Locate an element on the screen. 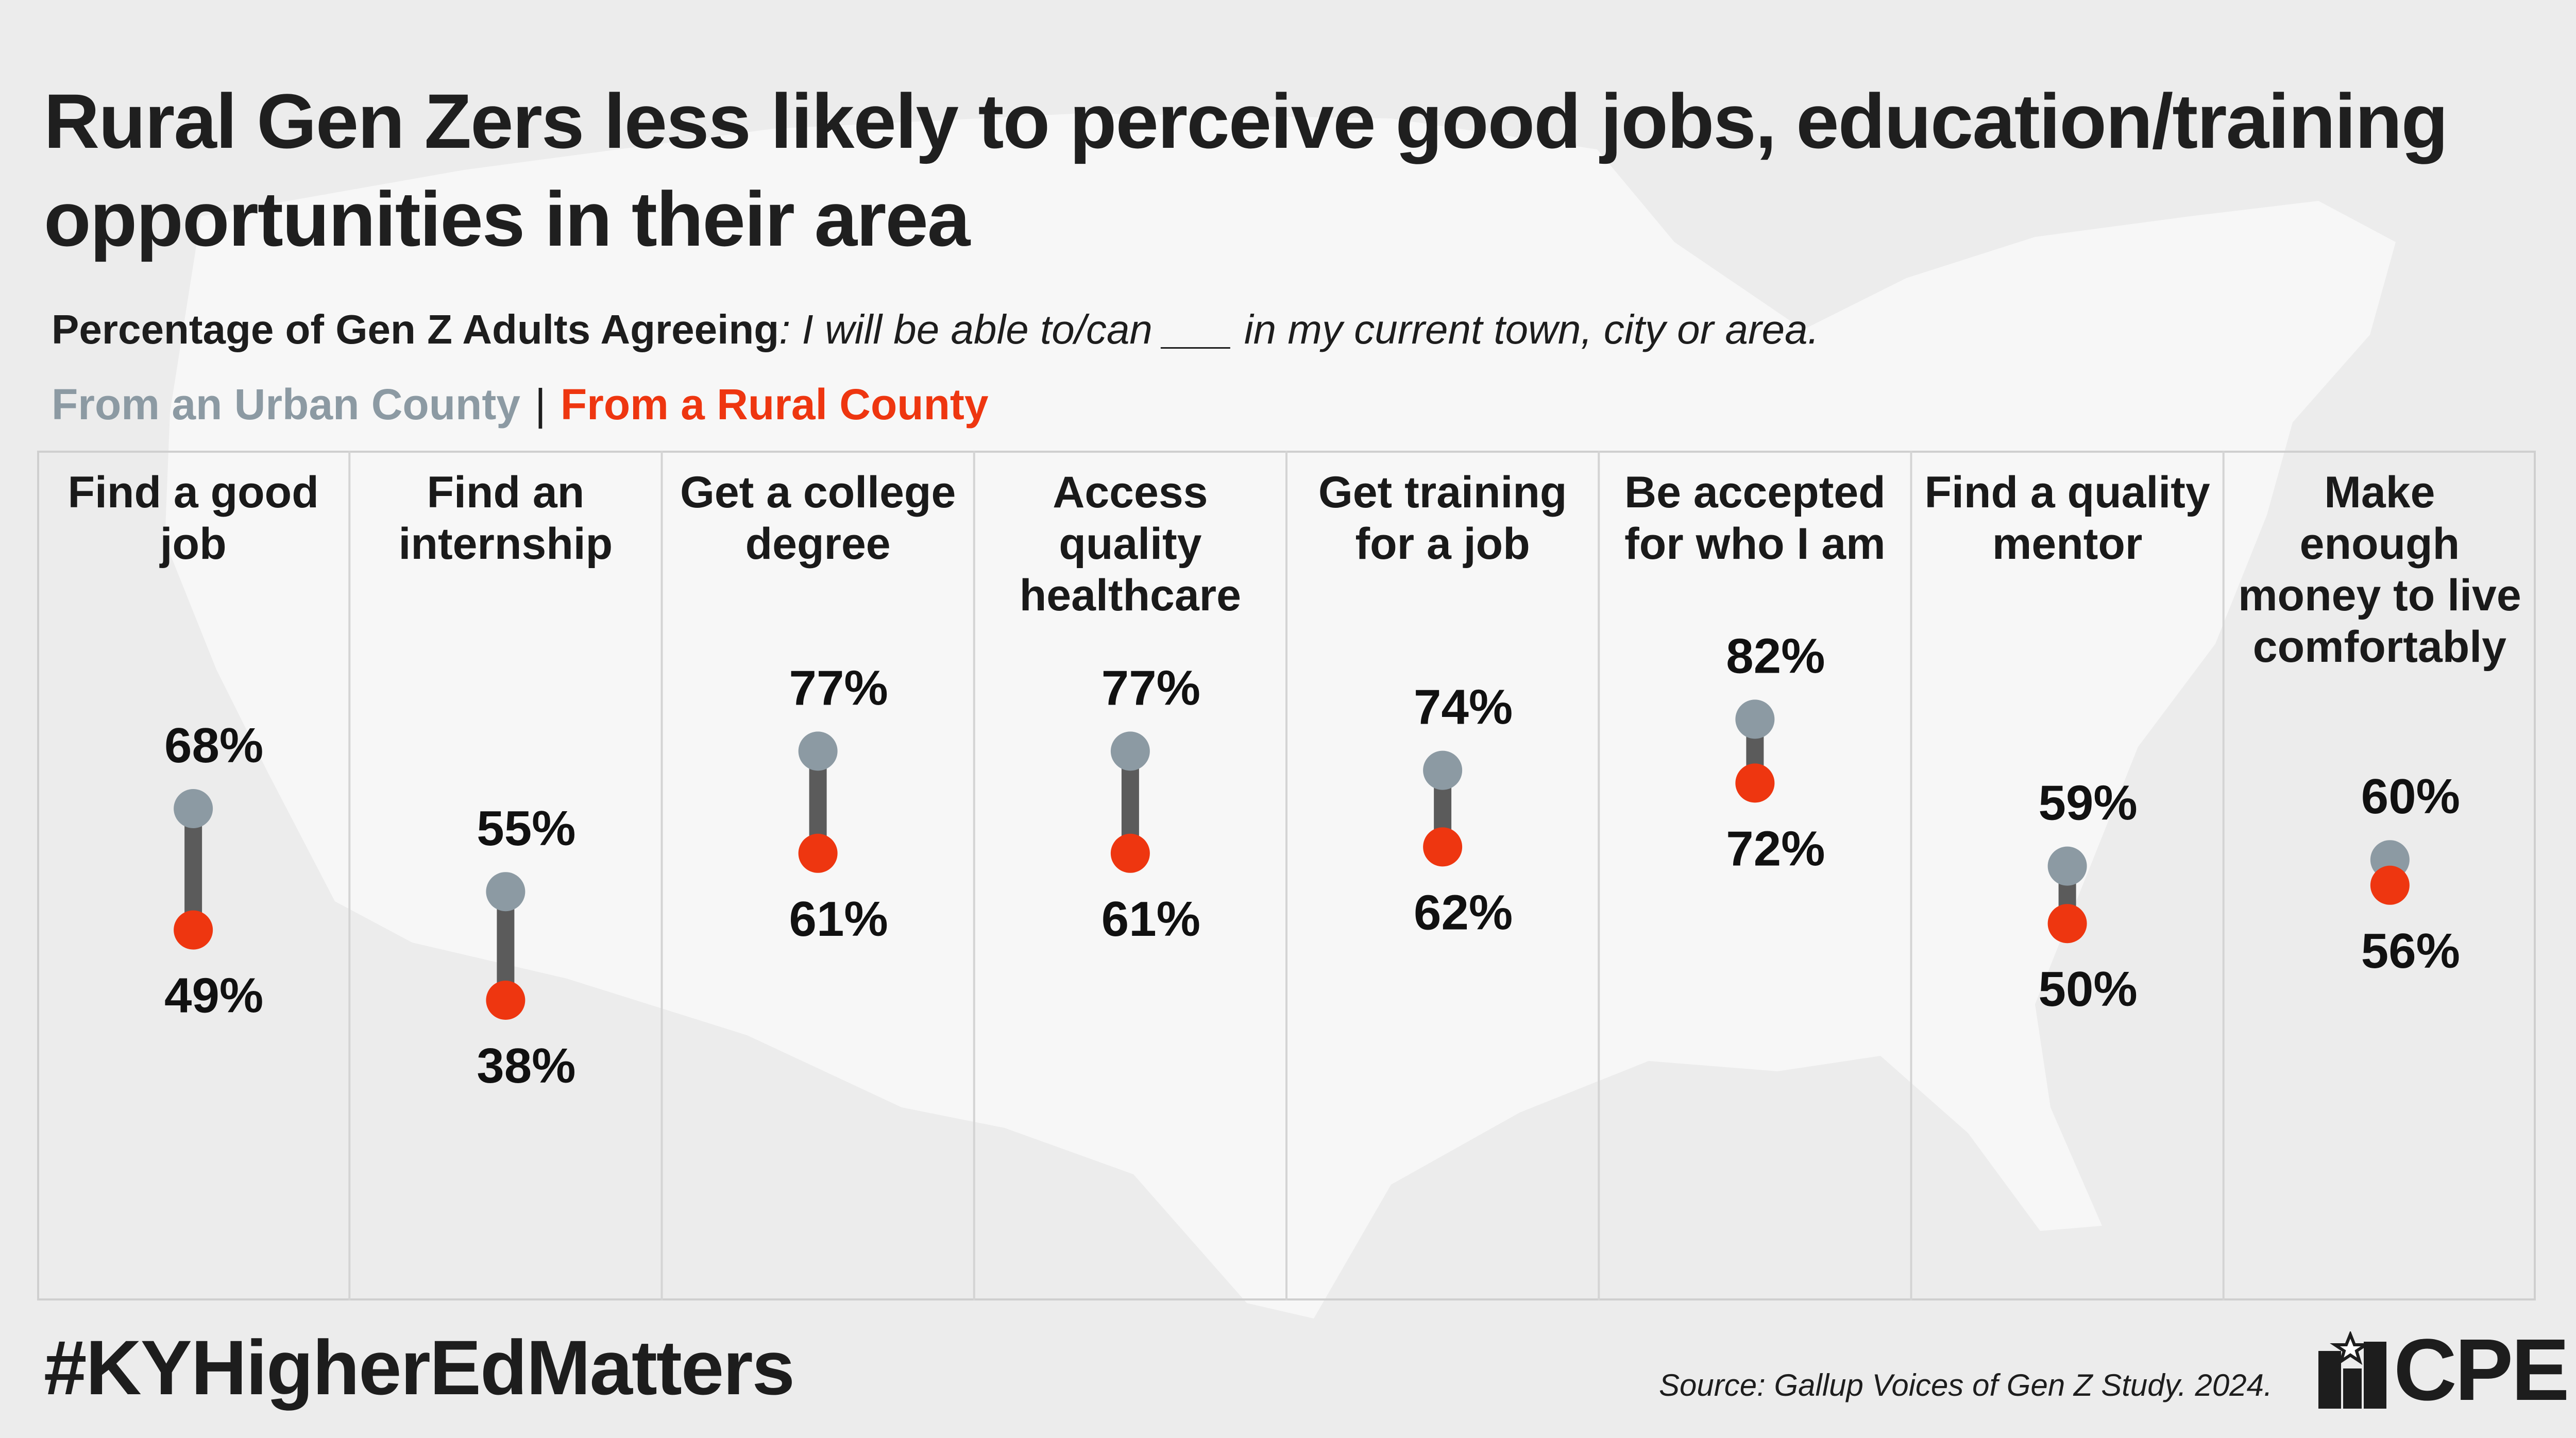 This screenshot has width=2576, height=1438. urban-value-label: 82% is located at coordinates (1775, 655).